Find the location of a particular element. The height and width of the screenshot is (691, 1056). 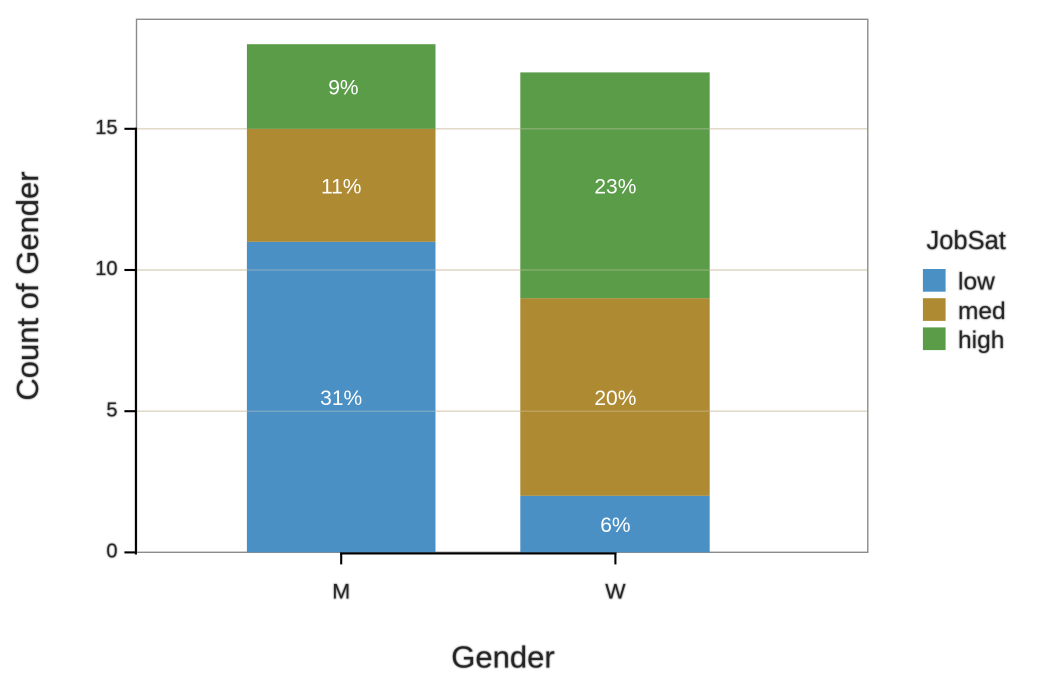

svg-text: 9% is located at coordinates (343, 88).